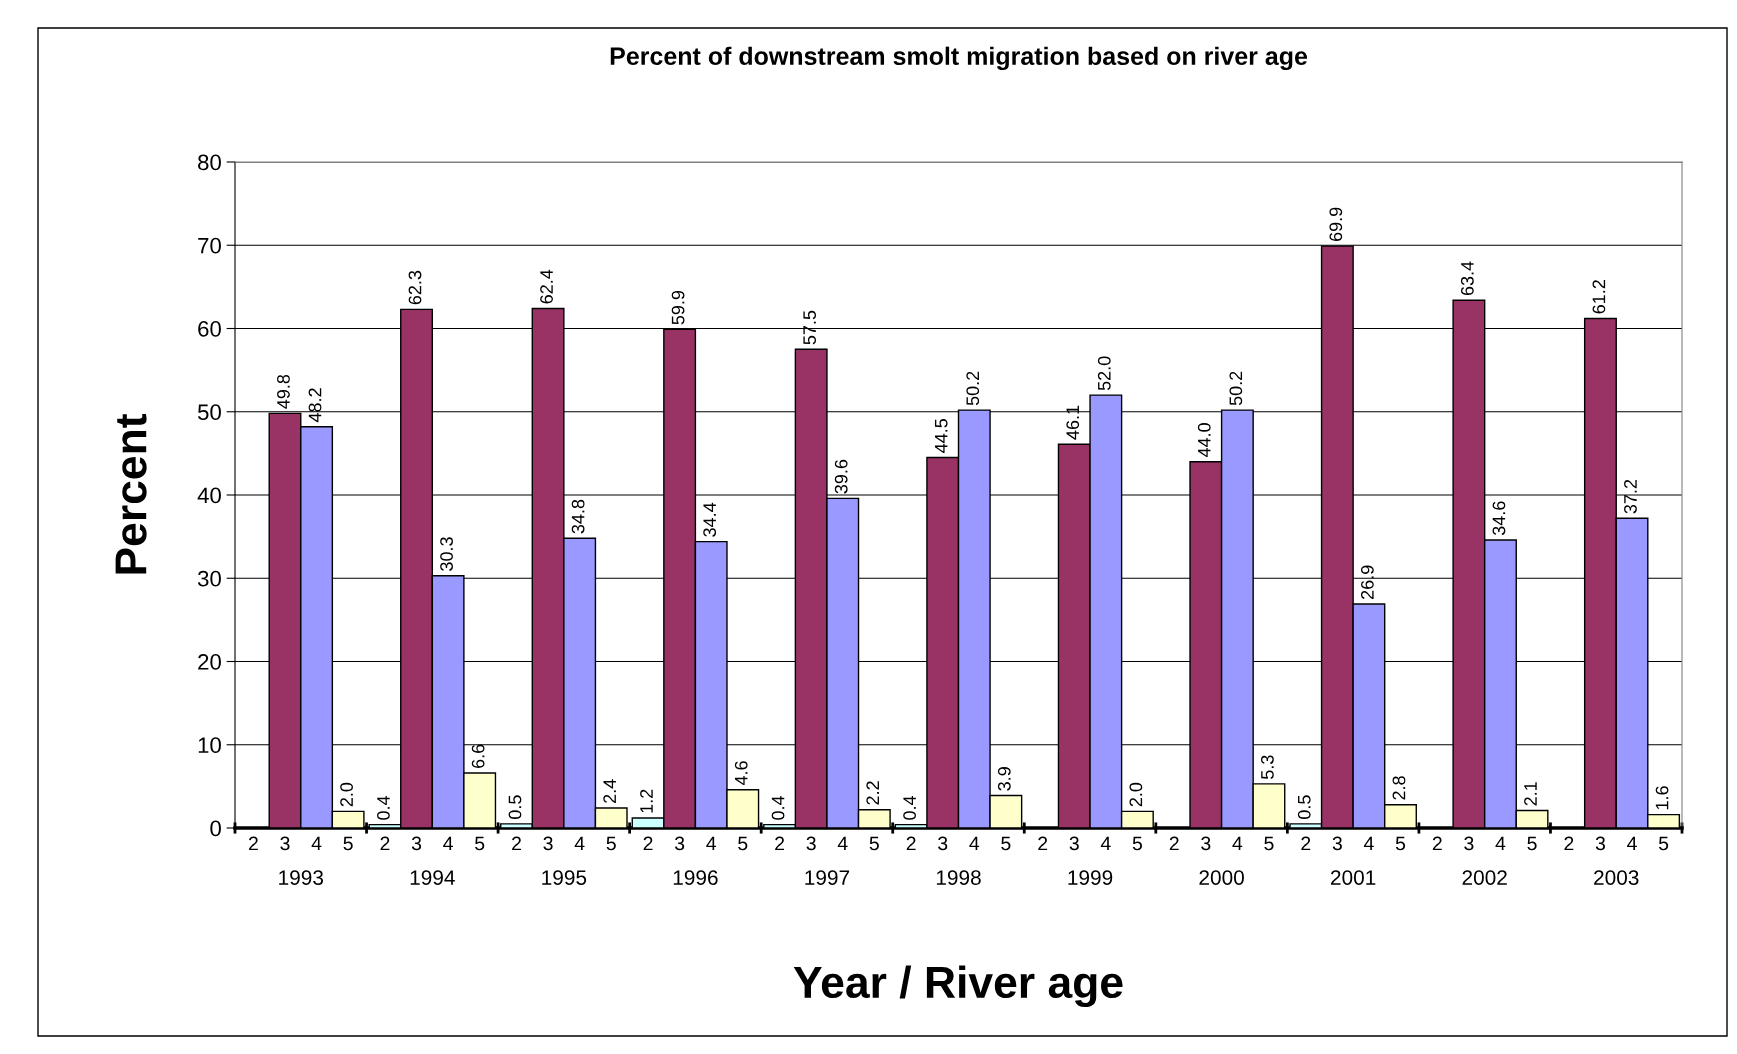 Image resolution: width=1737 pixels, height=1054 pixels. I want to click on data-label: 59.9, so click(678, 307).